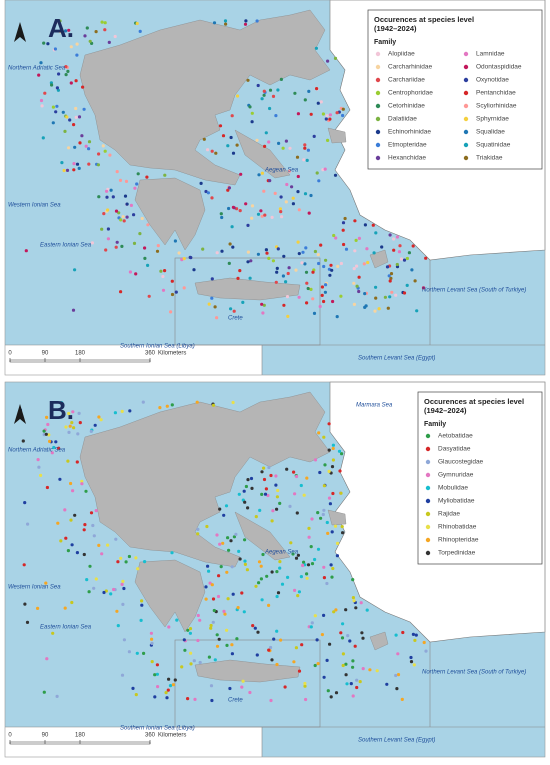 Image resolution: width=550 pixels, height=765 pixels. What do you see at coordinates (490, 54) in the screenshot?
I see `legend-entry: Lamnidae` at bounding box center [490, 54].